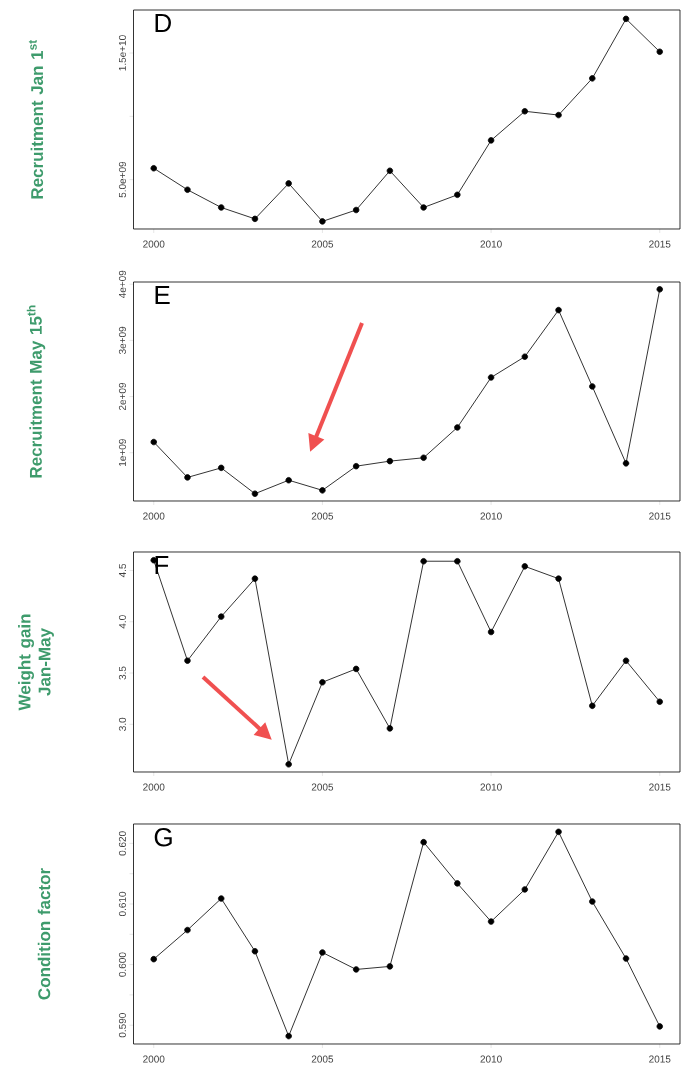  Describe the element at coordinates (163, 23) in the screenshot. I see `chart-title: D` at that location.